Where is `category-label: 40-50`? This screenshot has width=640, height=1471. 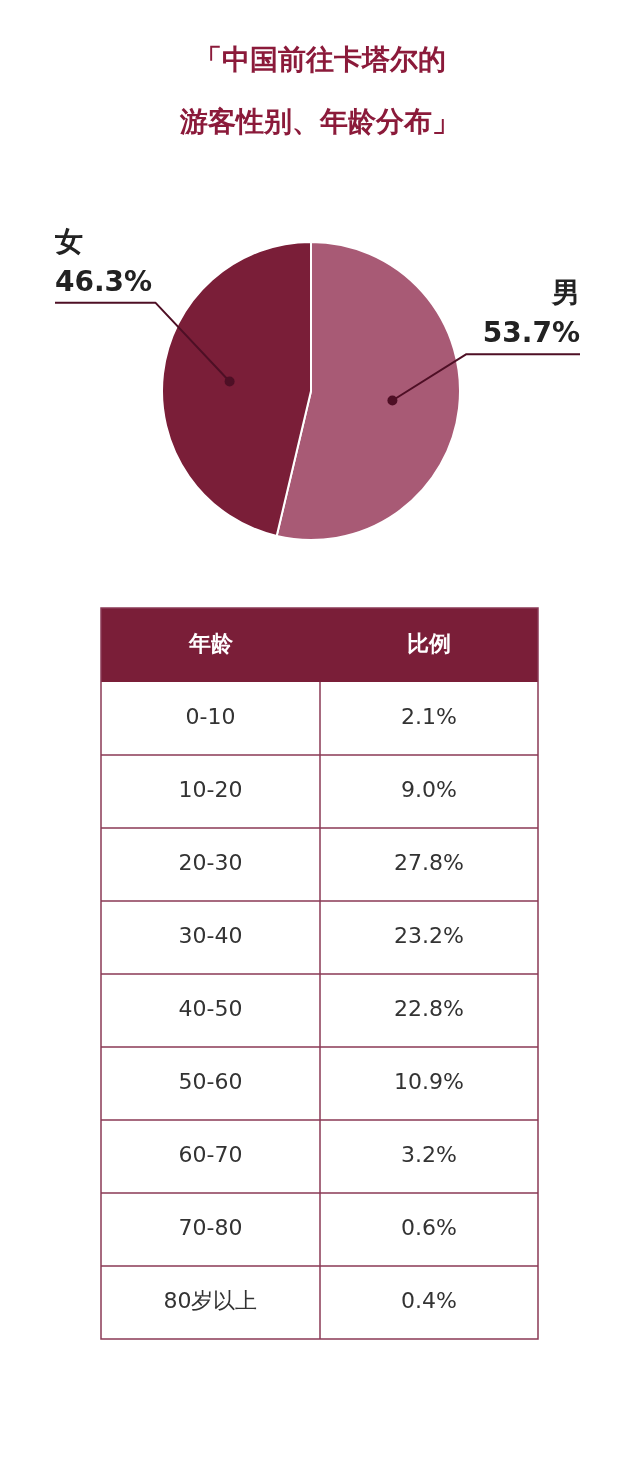 category-label: 40-50 is located at coordinates (210, 1009).